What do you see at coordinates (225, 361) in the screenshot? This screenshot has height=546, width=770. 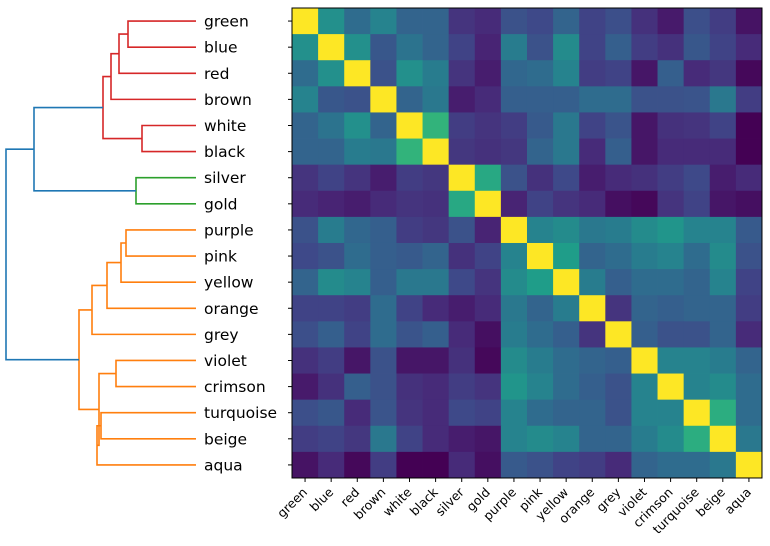 I see `row-label-violet: violet` at bounding box center [225, 361].